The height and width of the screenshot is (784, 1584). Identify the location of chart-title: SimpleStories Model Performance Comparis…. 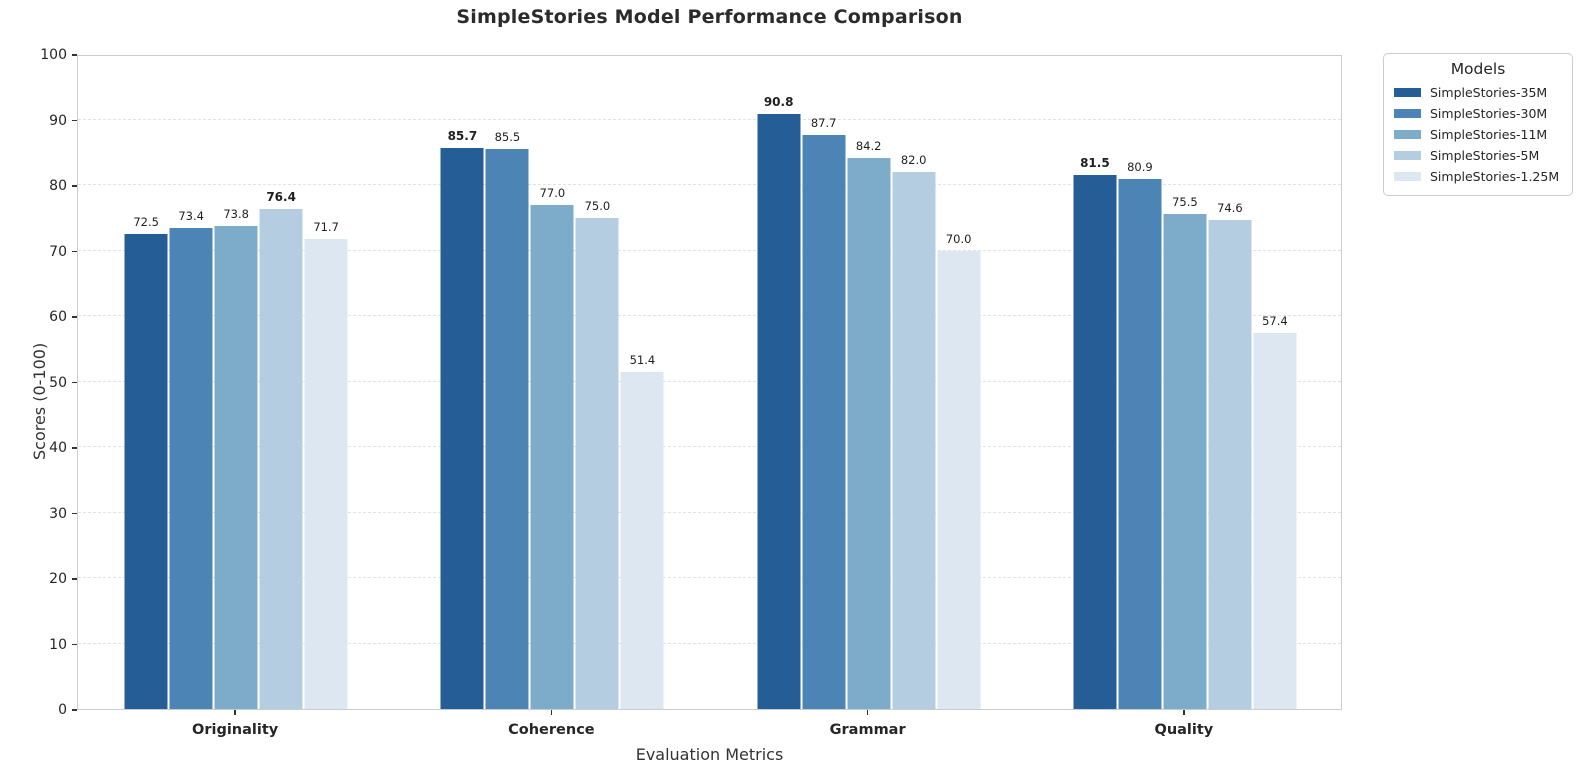
(709, 17).